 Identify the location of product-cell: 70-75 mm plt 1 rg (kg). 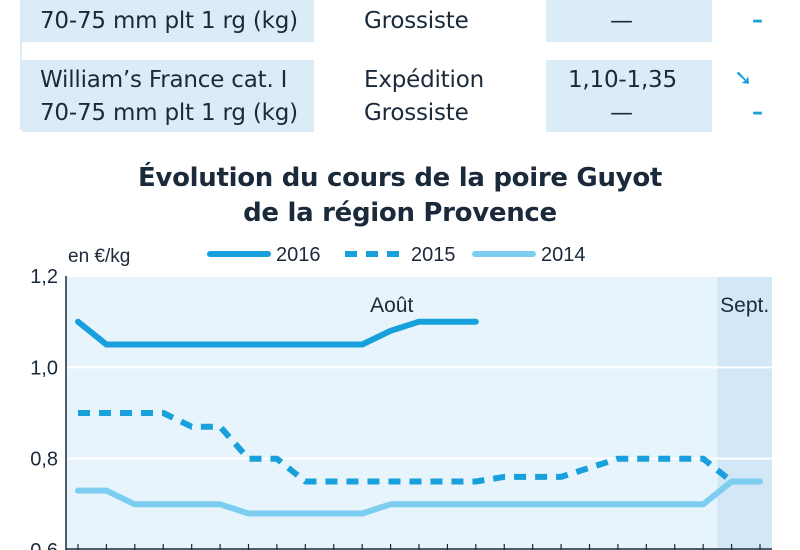
(168, 21).